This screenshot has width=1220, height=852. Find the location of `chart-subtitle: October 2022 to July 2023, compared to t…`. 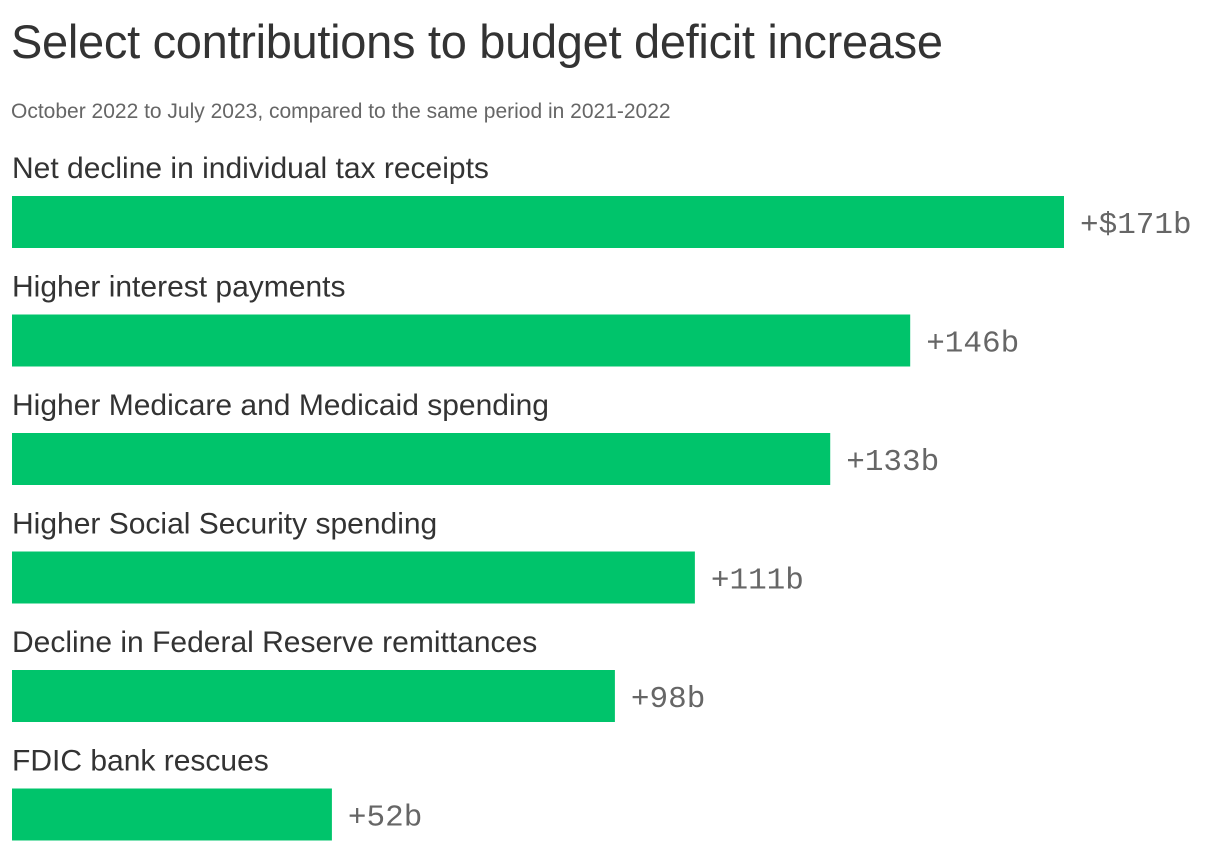

chart-subtitle: October 2022 to July 2023, compared to t… is located at coordinates (341, 111).